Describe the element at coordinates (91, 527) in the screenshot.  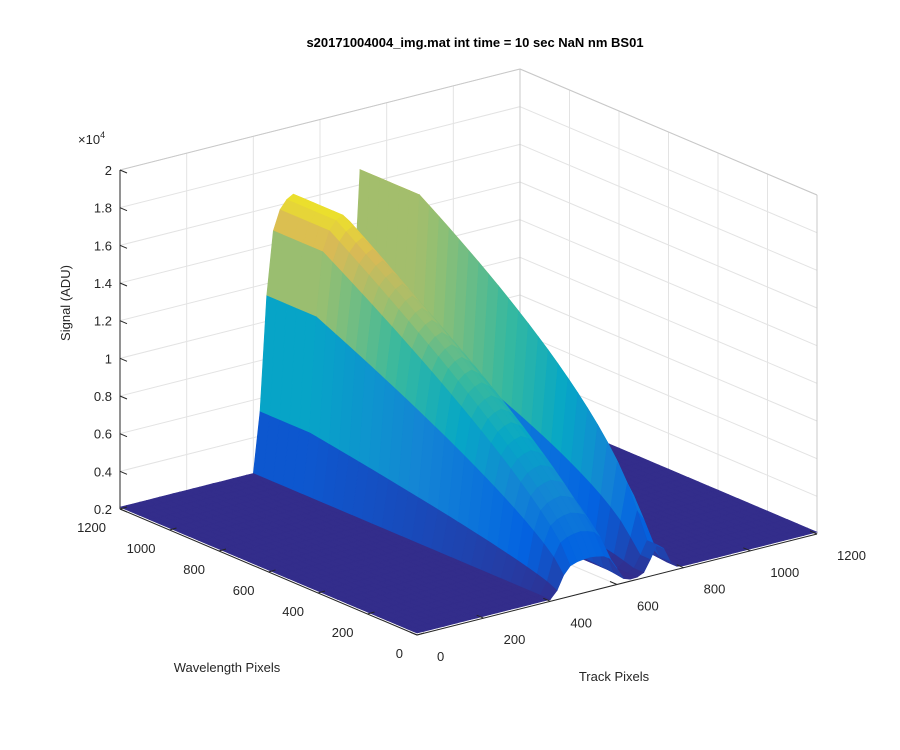
I see `y-tick-label: 1200` at that location.